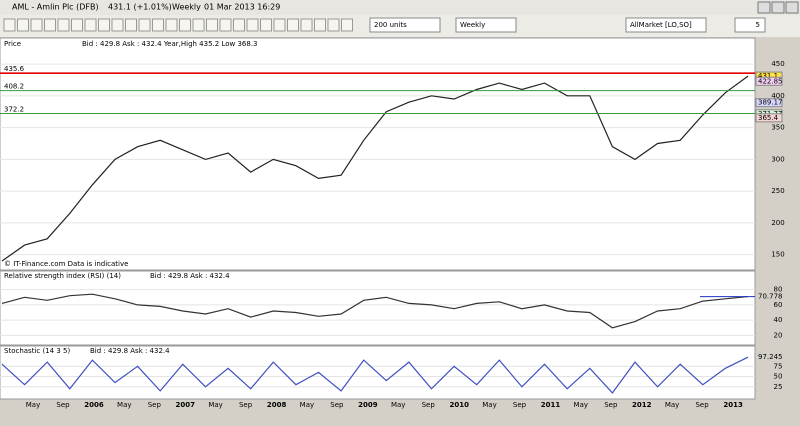 This screenshot has width=800, height=426. I want to click on y-tick-label: 150, so click(777, 255).